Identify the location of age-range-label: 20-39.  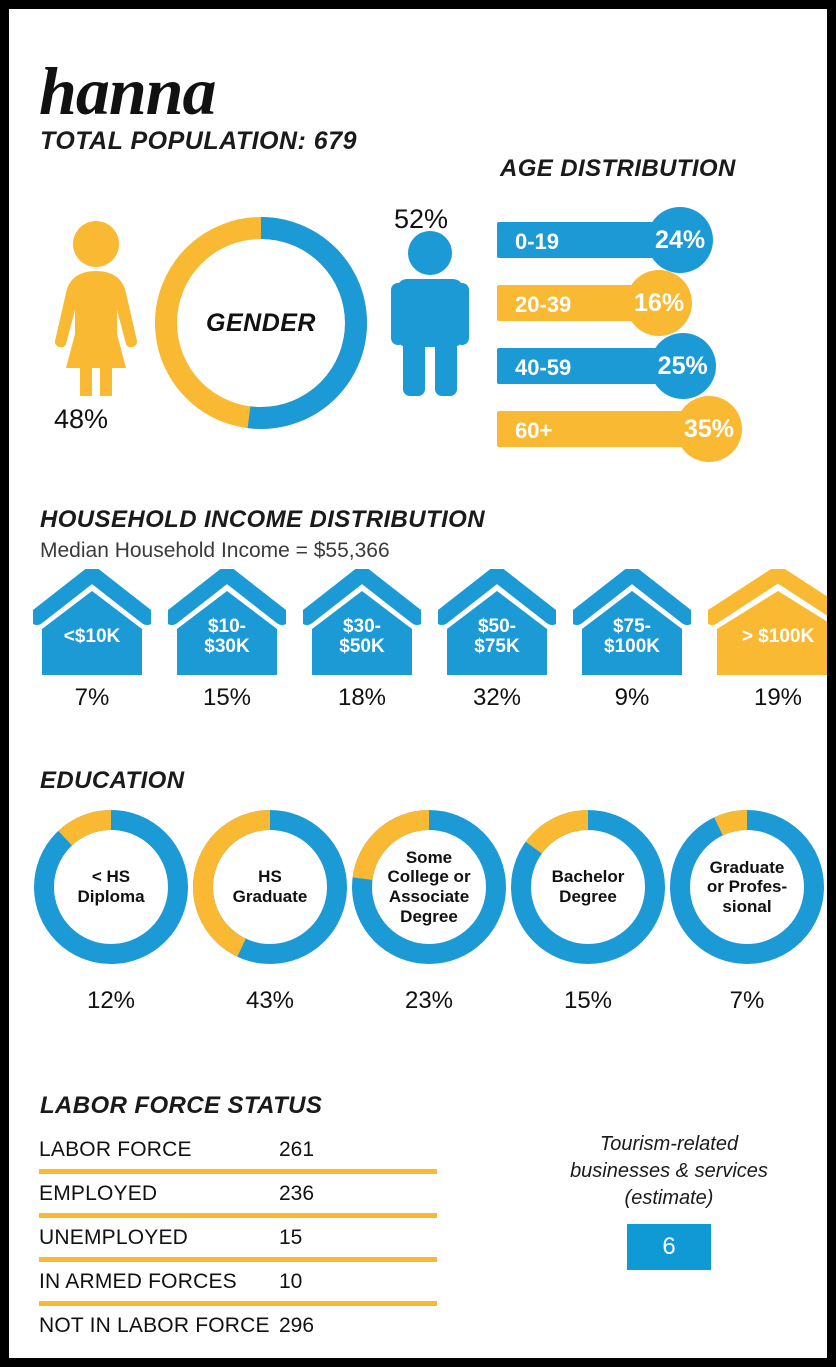
(543, 304).